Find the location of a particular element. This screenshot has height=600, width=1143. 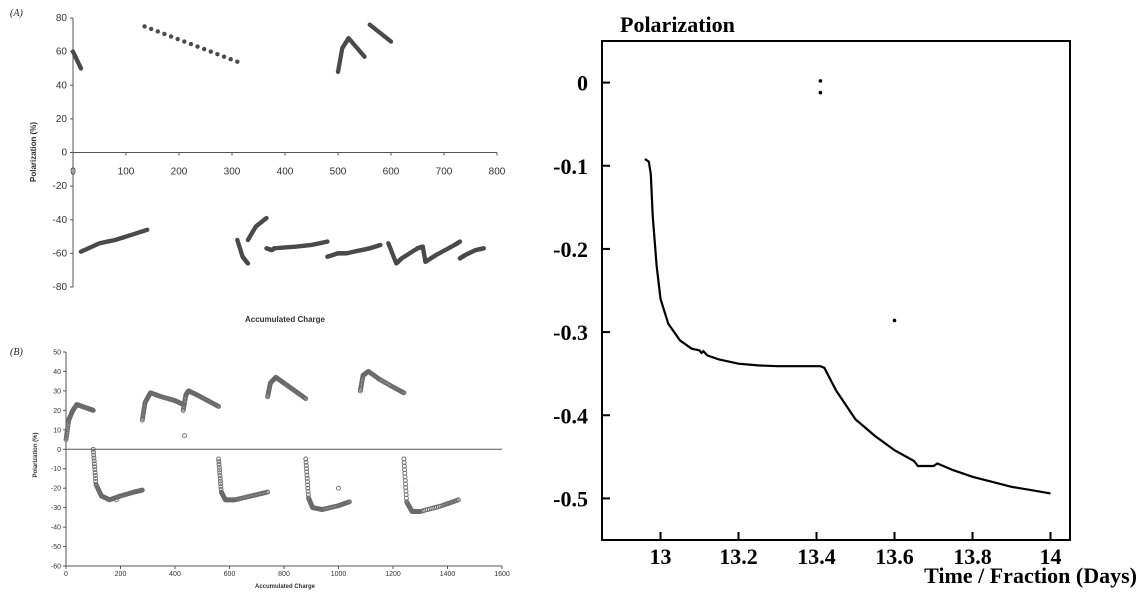

panel-b-y-tick-label: 50 is located at coordinates (57, 353).